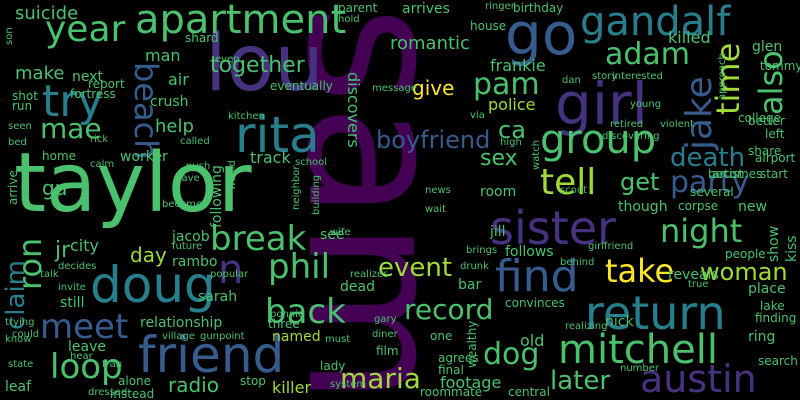  What do you see at coordinates (311, 162) in the screenshot?
I see `word: school` at bounding box center [311, 162].